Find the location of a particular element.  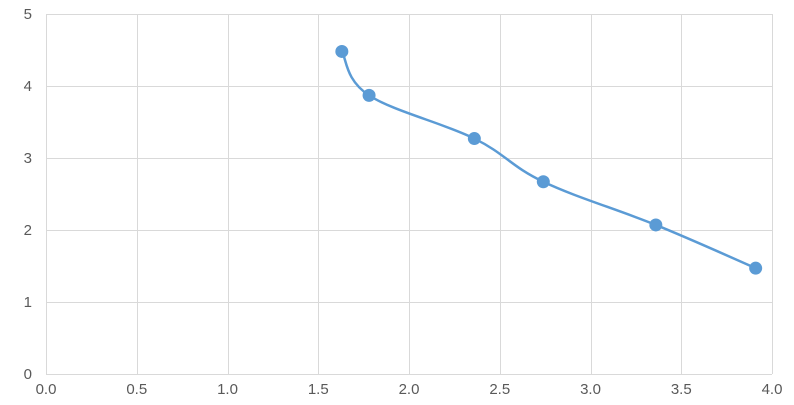

y-tick-label: 3 is located at coordinates (28, 158).